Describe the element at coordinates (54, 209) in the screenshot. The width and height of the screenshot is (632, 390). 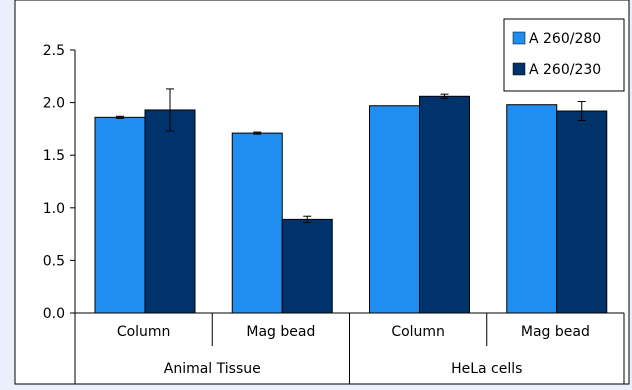
I see `y-tick-label: 1.0` at that location.